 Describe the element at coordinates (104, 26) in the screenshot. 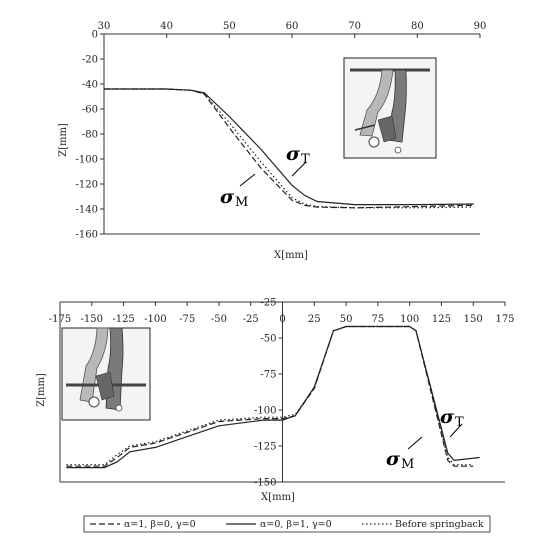

I see `x-tick-label: 30` at that location.